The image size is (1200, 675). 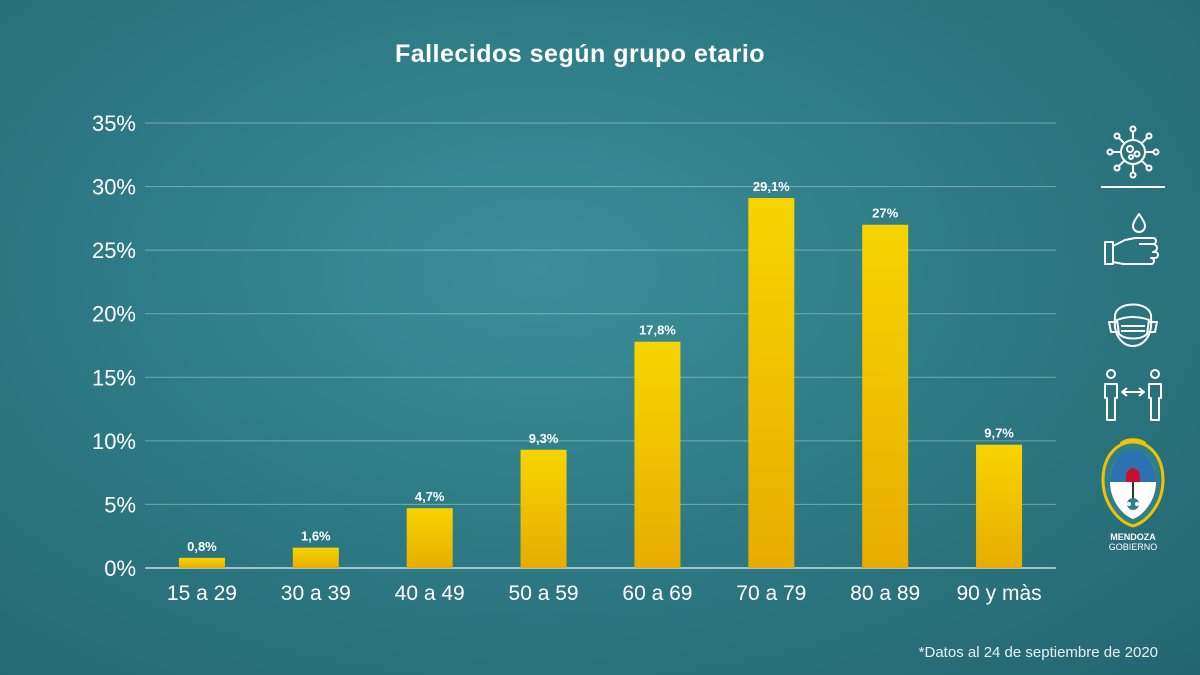 I want to click on x-tick-label: 40 a 49, so click(x=430, y=593).